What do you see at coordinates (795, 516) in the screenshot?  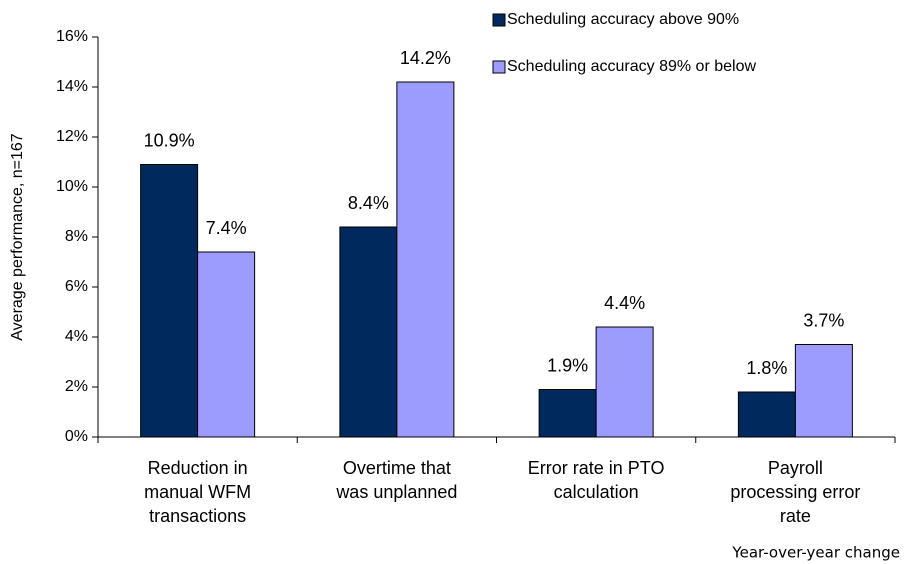 I see `x-tick-label: rate` at bounding box center [795, 516].